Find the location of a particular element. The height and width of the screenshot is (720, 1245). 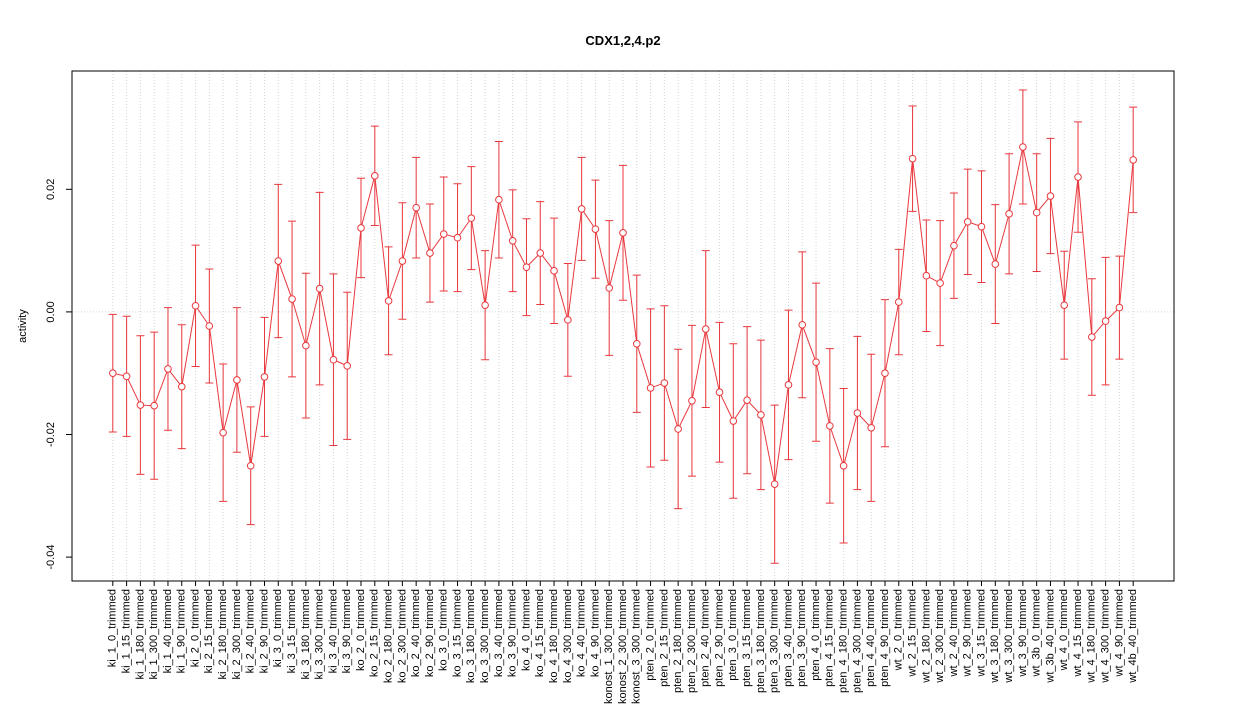

x-tick-label: ki_1_90_trimmed is located at coordinates (182, 631).